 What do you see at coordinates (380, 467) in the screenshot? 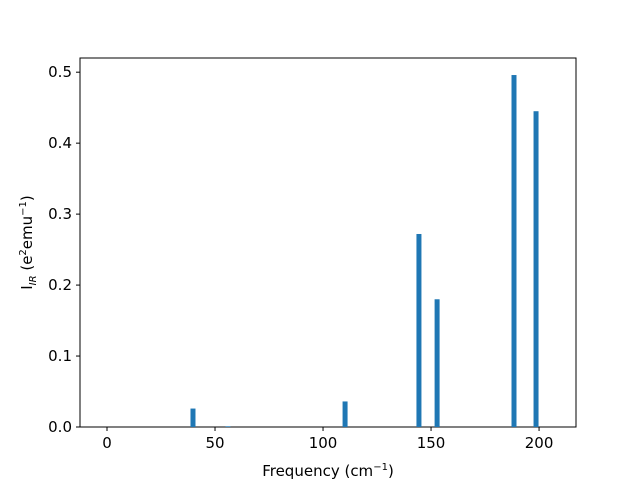
I see `x-axis-label-part: −1` at bounding box center [380, 467].